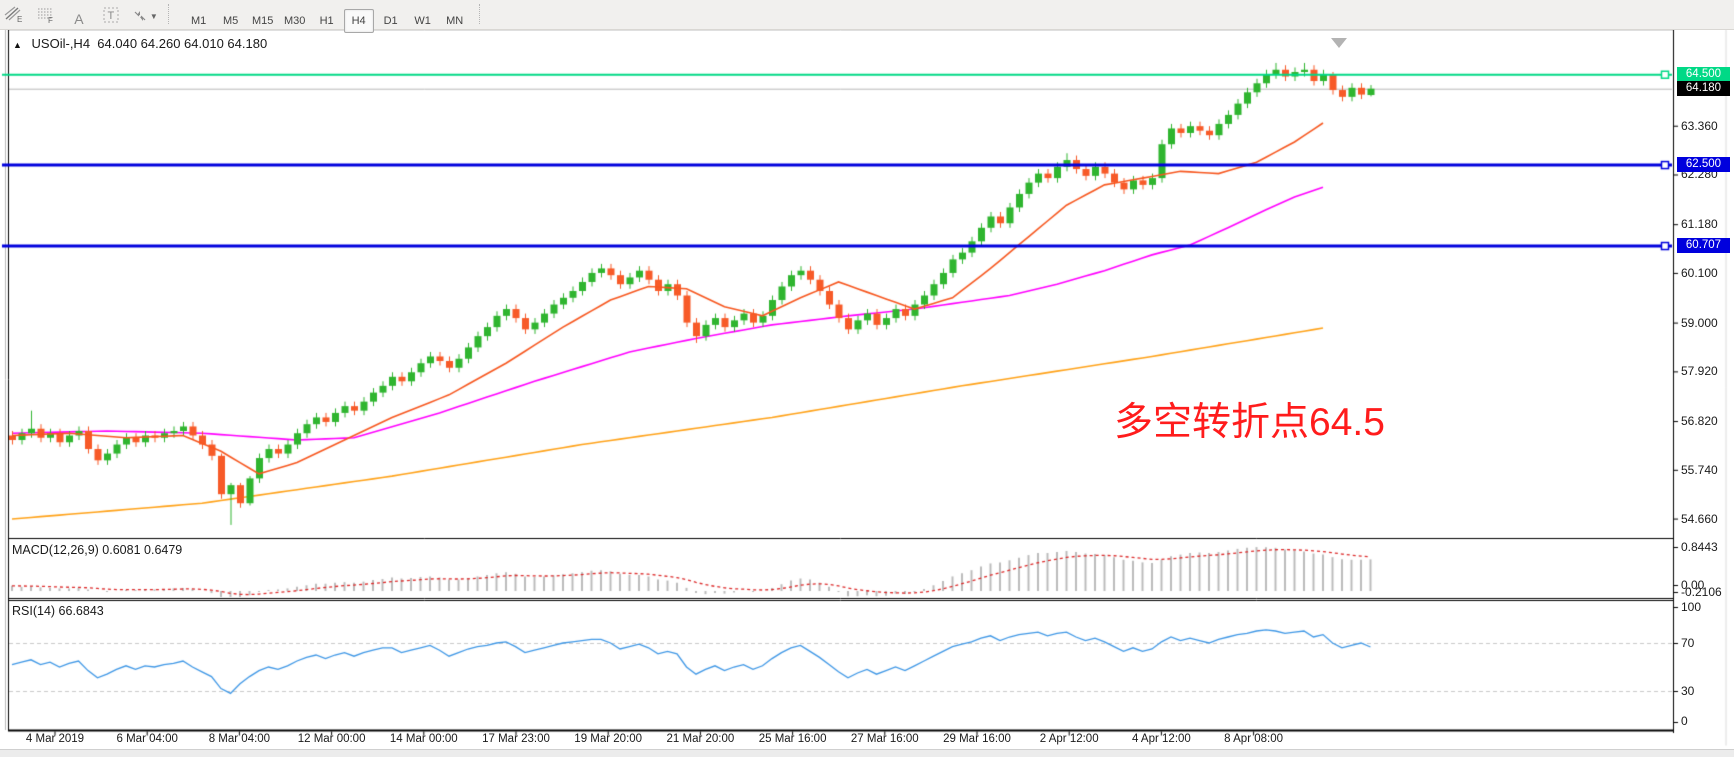  What do you see at coordinates (867, 16) in the screenshot?
I see `toolbar: E F A T ▼ M1 M5` at bounding box center [867, 16].